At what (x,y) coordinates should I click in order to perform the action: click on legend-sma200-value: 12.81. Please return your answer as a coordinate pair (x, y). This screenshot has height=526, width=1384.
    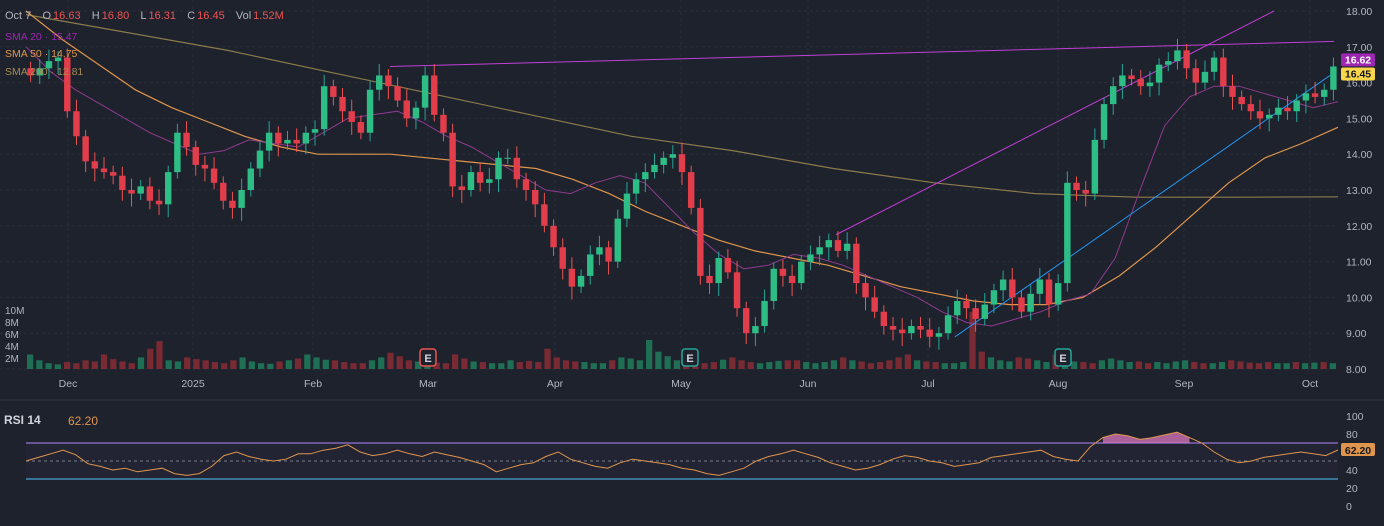
    Looking at the image, I should click on (70, 72).